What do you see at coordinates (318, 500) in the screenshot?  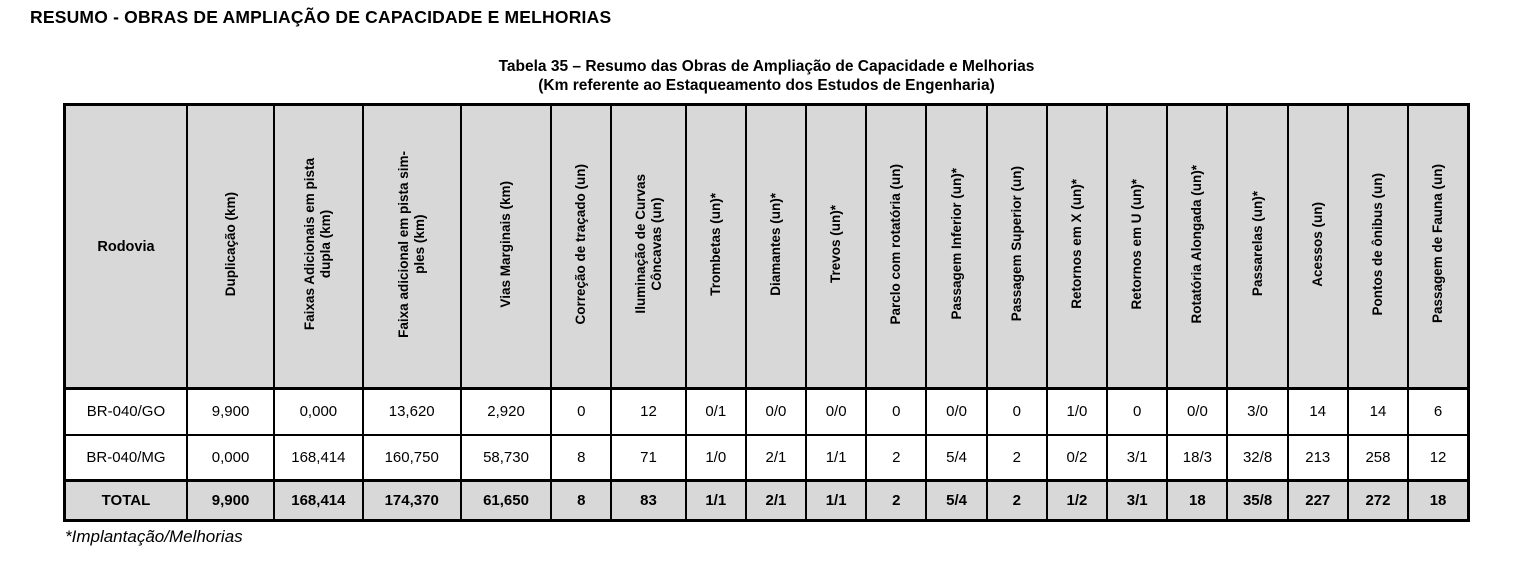 I see `total-cell-c2: 168,414` at bounding box center [318, 500].